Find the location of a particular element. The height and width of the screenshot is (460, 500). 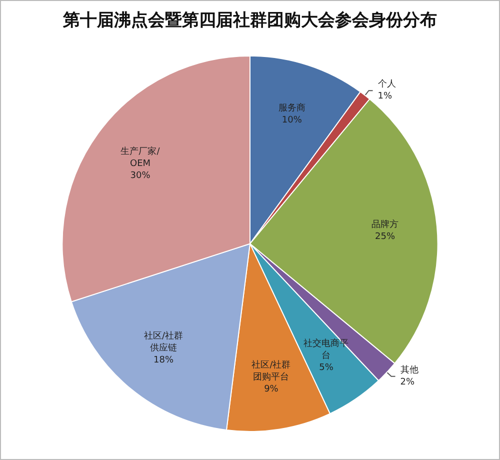

data-label: 5% is located at coordinates (326, 367).